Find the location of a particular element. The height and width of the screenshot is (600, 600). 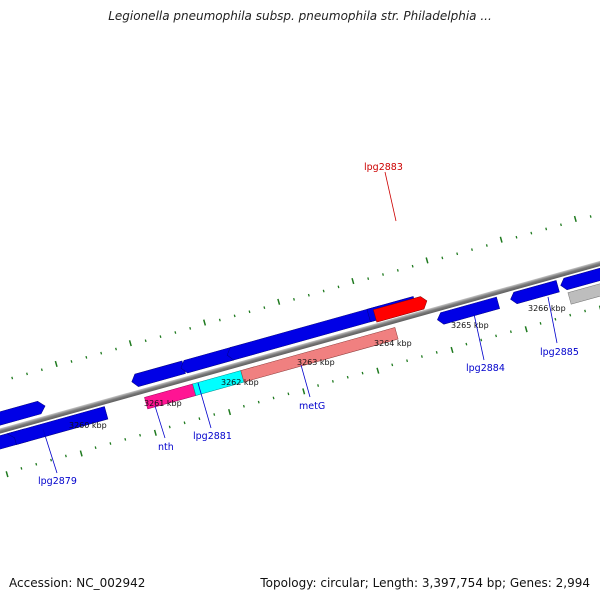

tick-label: 3265 kbp is located at coordinates (470, 325).